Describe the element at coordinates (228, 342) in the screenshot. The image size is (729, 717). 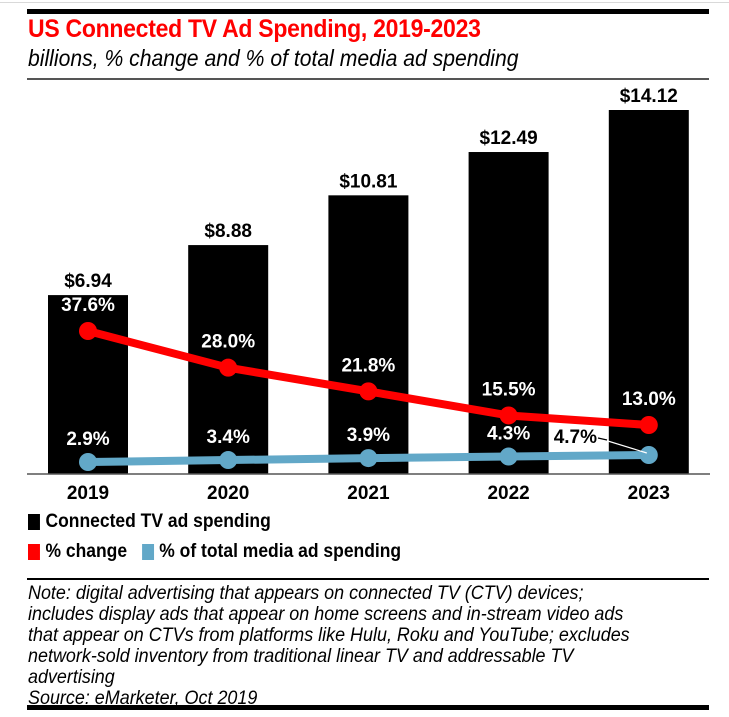
I see `change-label: 28.0%` at that location.